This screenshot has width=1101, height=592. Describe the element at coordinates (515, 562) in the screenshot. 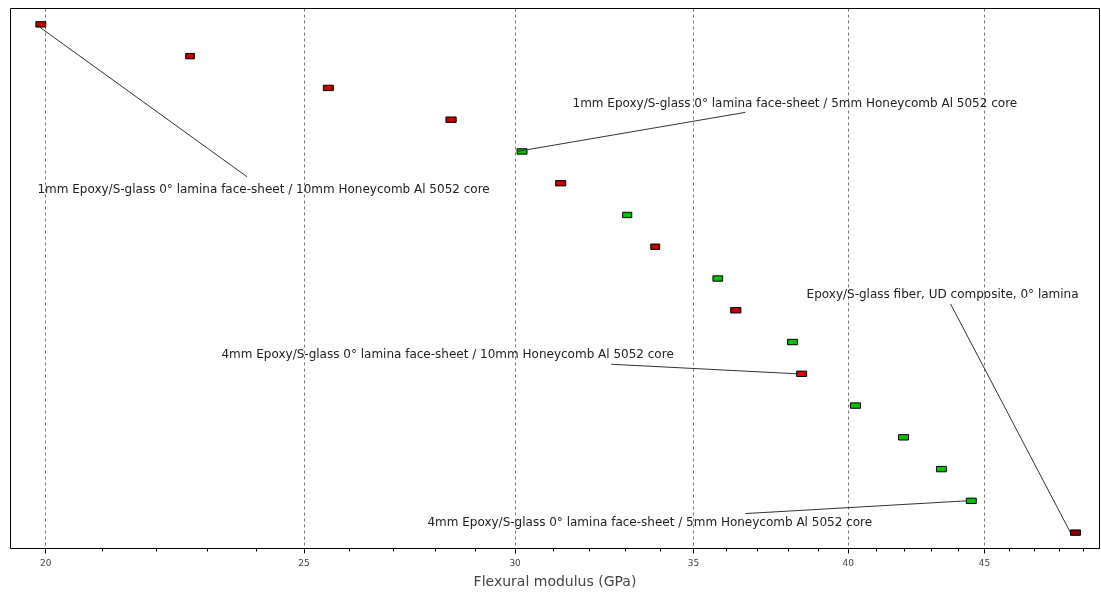

I see `x-tick-label: 30` at that location.